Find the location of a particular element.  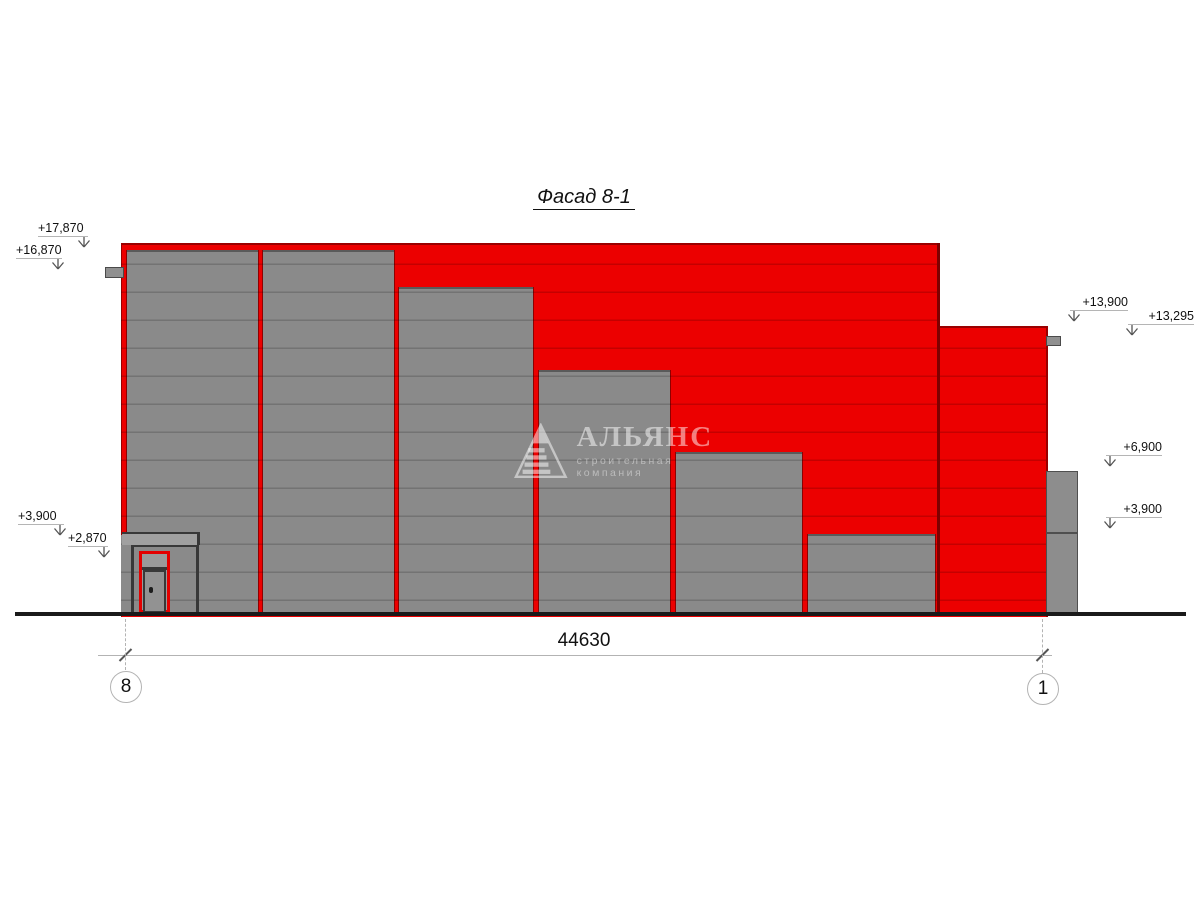

grid-axis-bubble-8: 8 is located at coordinates (126, 687).